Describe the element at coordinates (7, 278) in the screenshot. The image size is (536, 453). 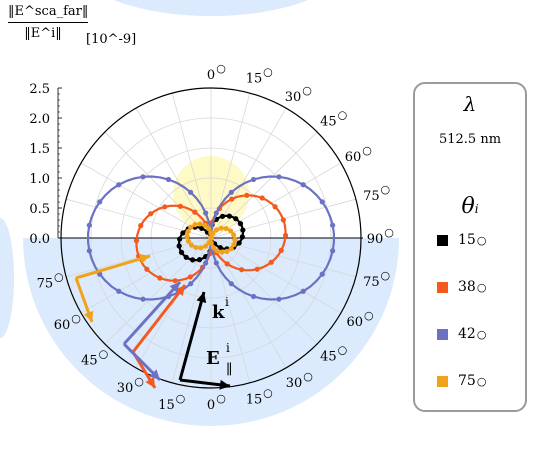
I see `left-halo` at that location.